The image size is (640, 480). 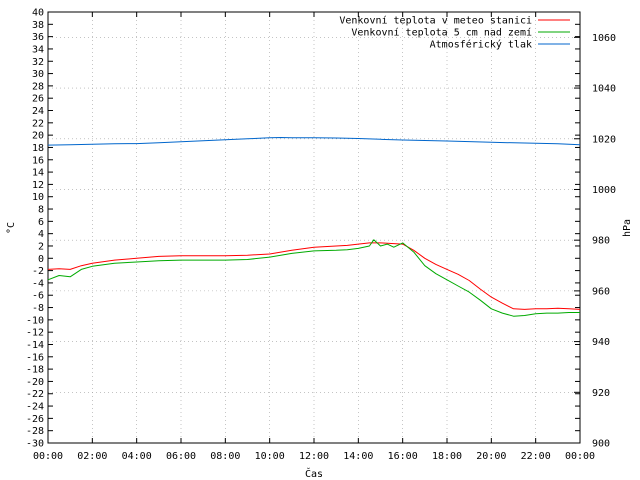 What do you see at coordinates (358, 456) in the screenshot?
I see `x-tick-label: 14:00` at bounding box center [358, 456].